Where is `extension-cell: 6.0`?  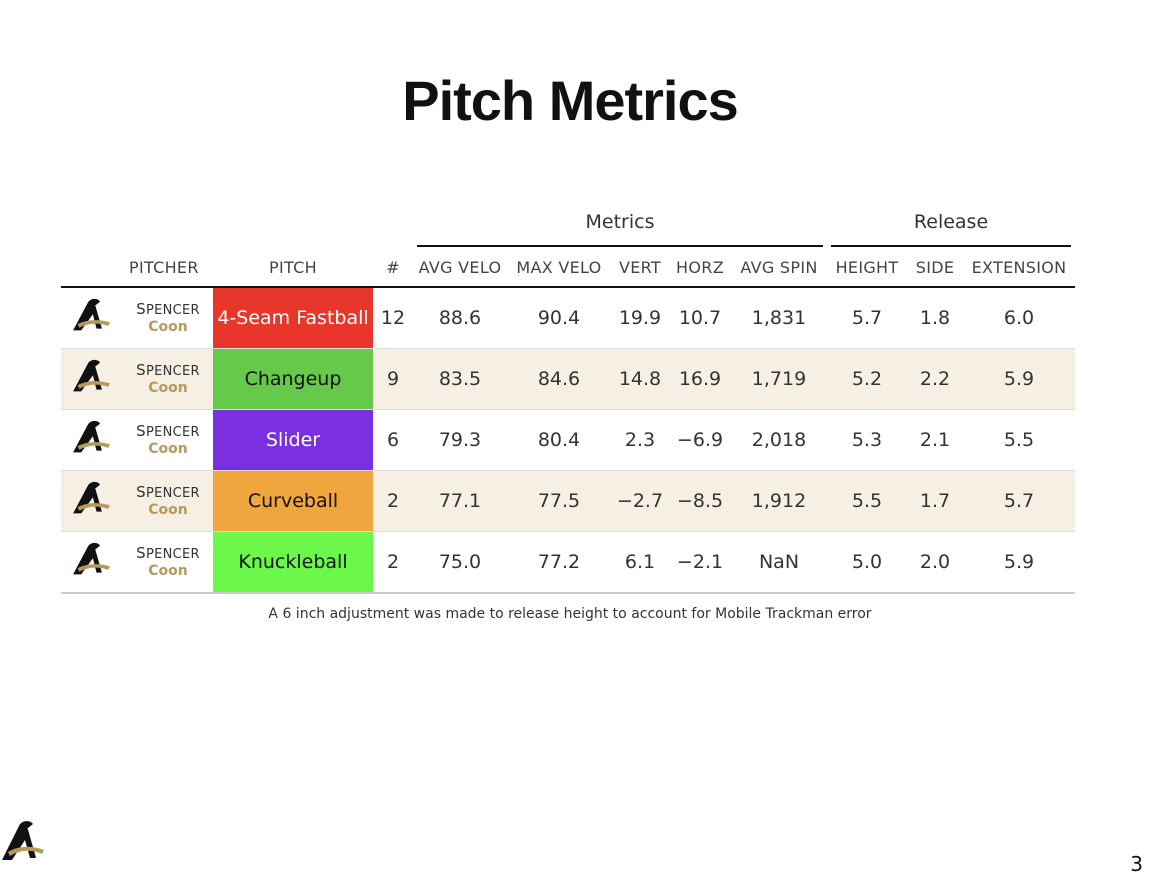
extension-cell: 6.0 is located at coordinates (1019, 318).